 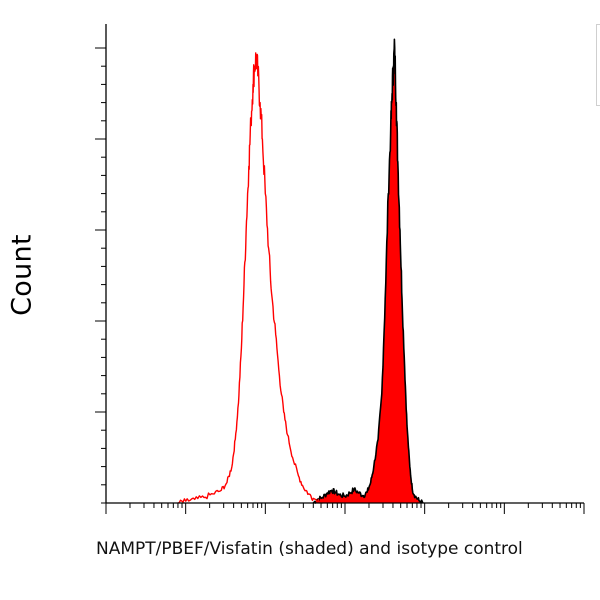 I want to click on y-axis-title-box: Count, so click(x=22, y=275).